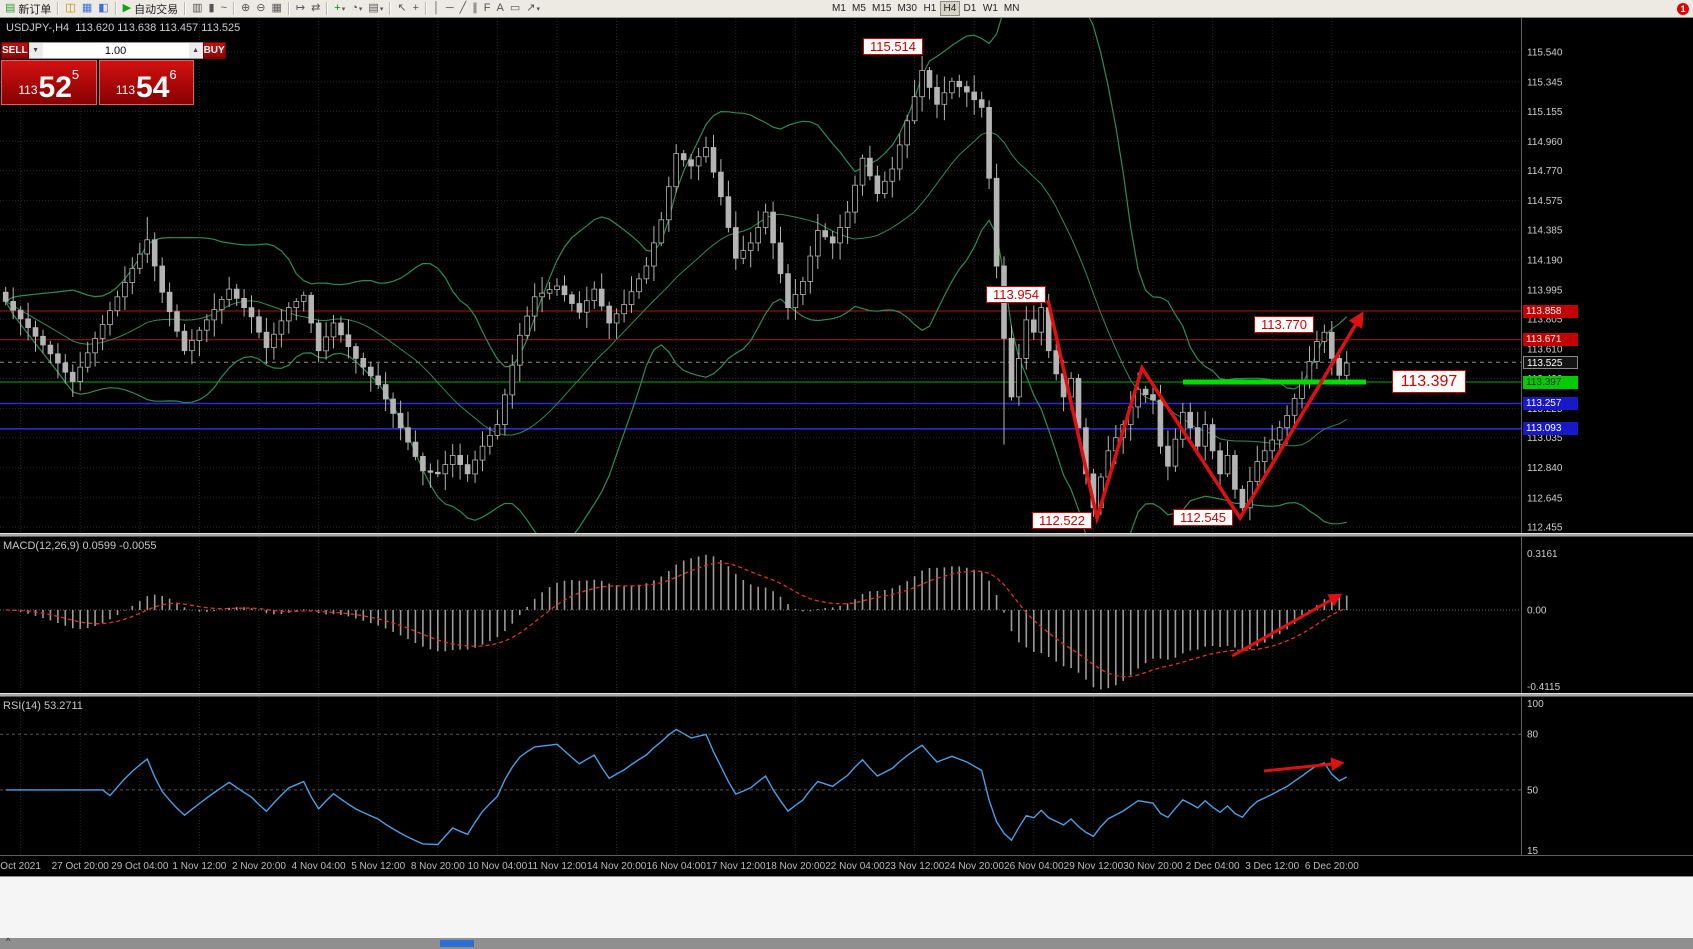 The width and height of the screenshot is (1693, 949). Describe the element at coordinates (1542, 554) in the screenshot. I see `macd-scale-label: 0.3161` at that location.